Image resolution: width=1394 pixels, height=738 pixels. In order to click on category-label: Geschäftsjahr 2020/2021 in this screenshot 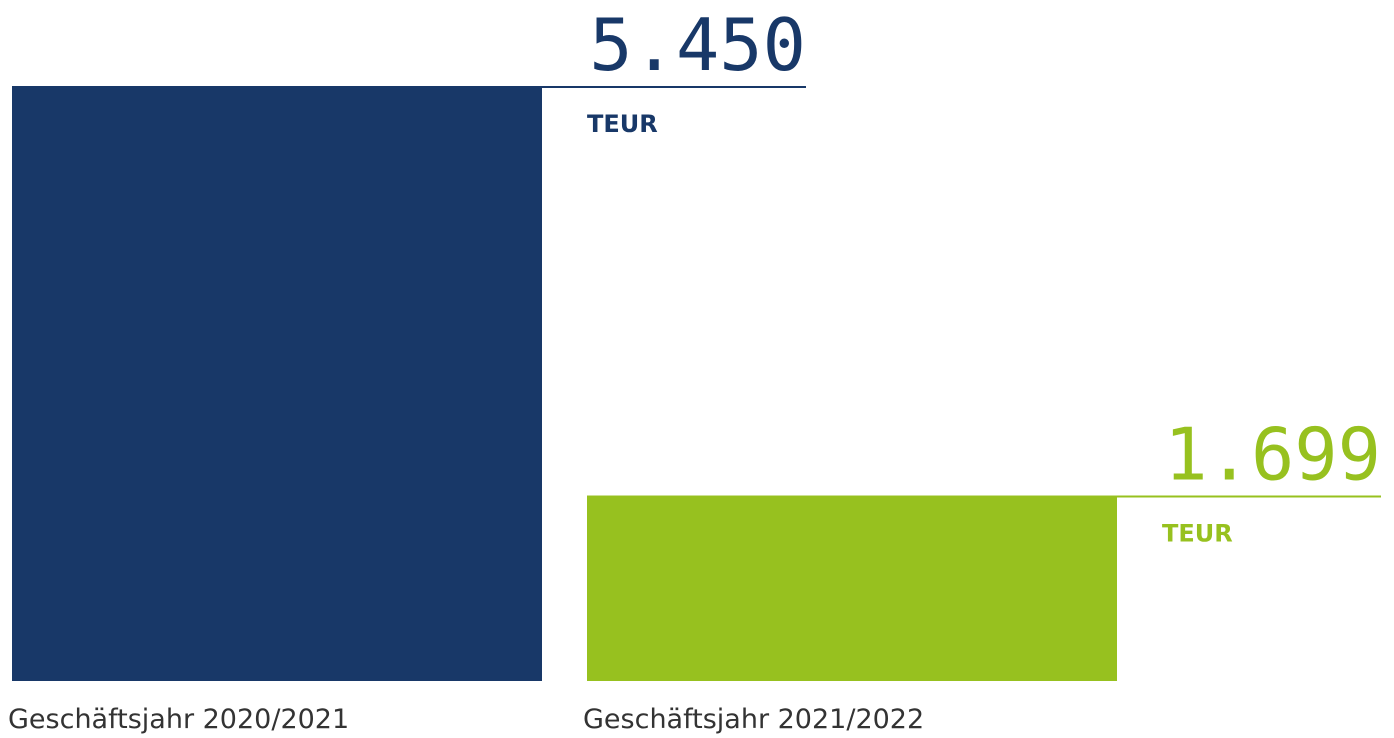, I will do `click(178, 719)`.